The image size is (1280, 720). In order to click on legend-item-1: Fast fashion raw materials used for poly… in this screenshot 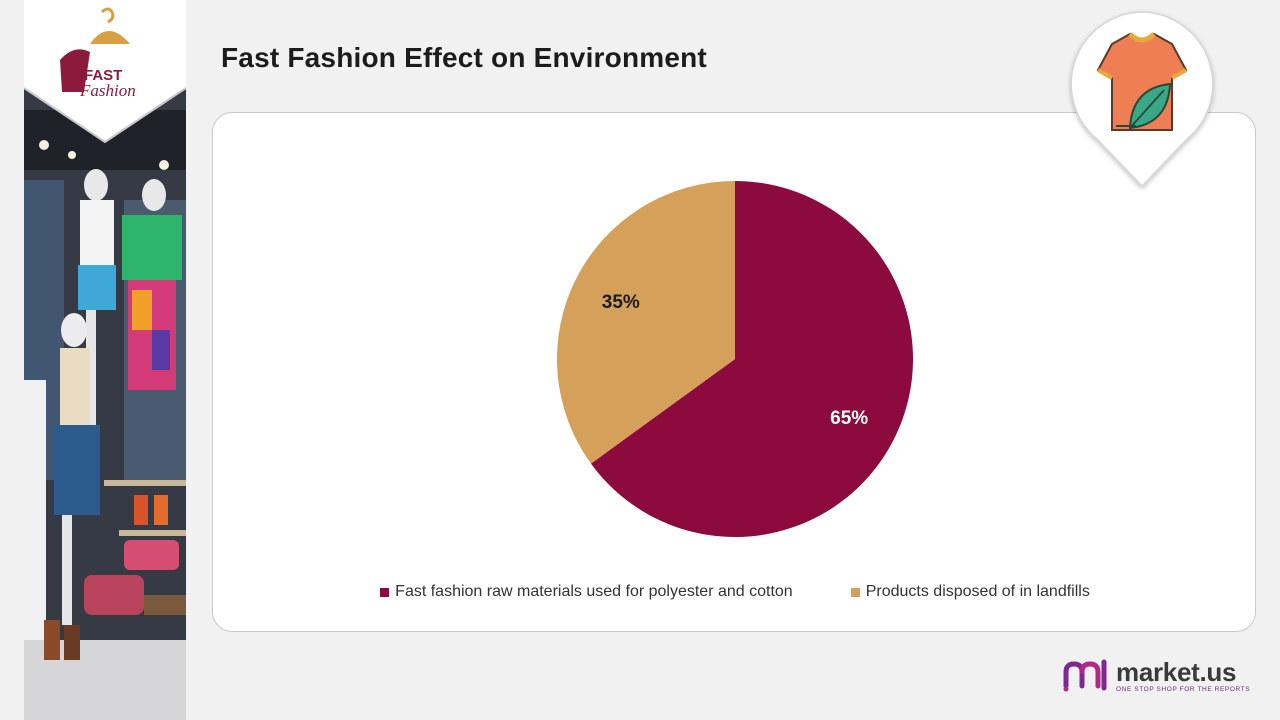, I will do `click(586, 592)`.